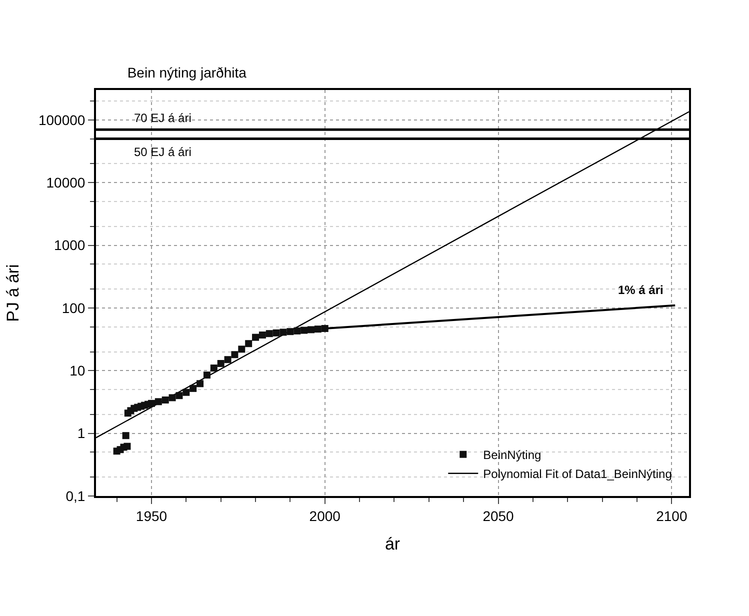  Describe the element at coordinates (392, 544) in the screenshot. I see `x-axis-title: ár` at that location.